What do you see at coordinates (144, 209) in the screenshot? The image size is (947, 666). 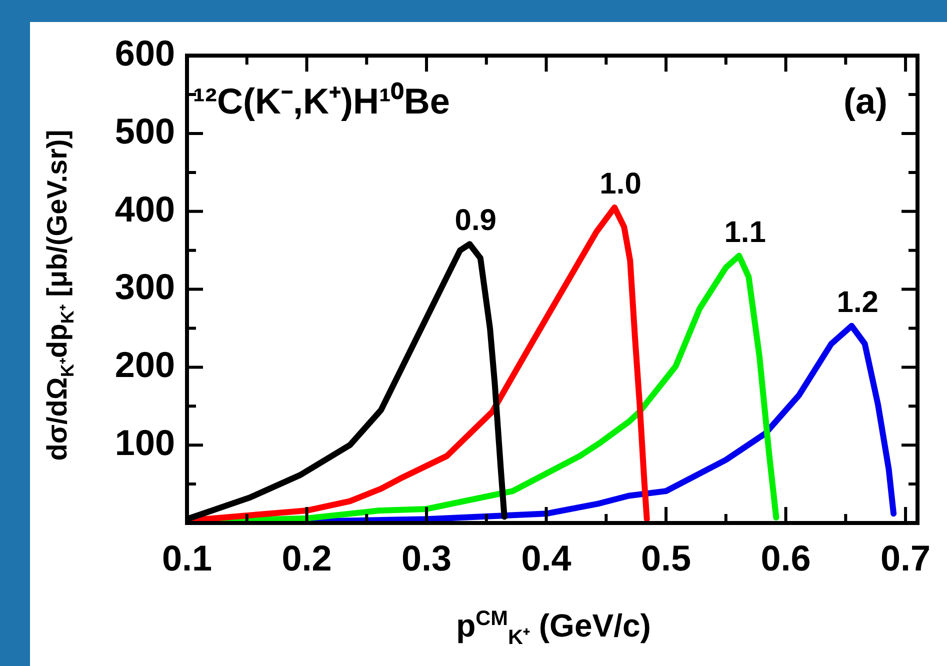 I see `y-tick-label: 400` at bounding box center [144, 209].